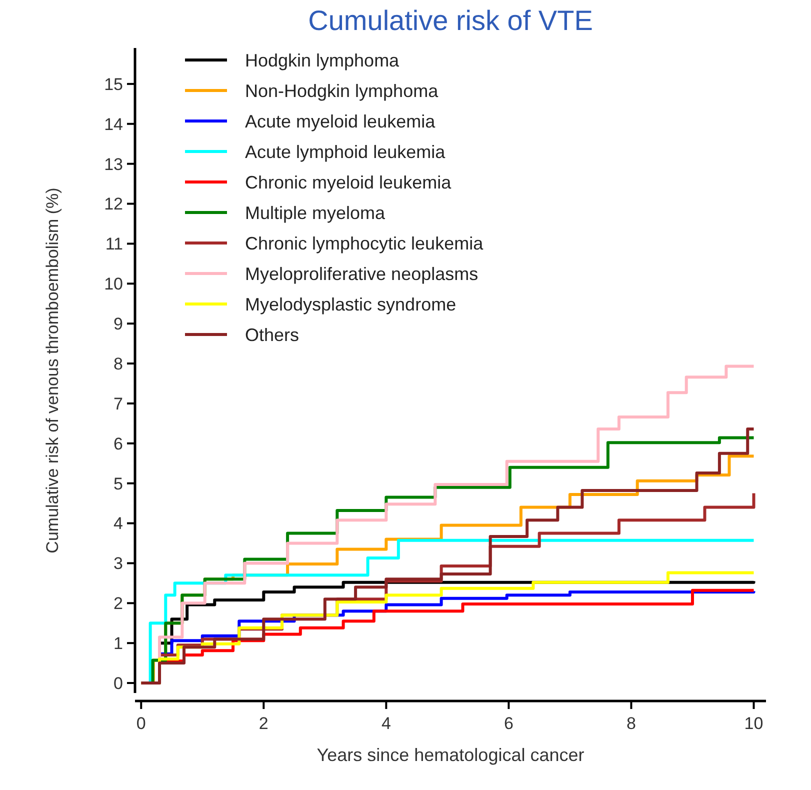 This screenshot has width=811, height=790. What do you see at coordinates (348, 182) in the screenshot?
I see `legend-label: Chronic myeloid leukemia` at bounding box center [348, 182].